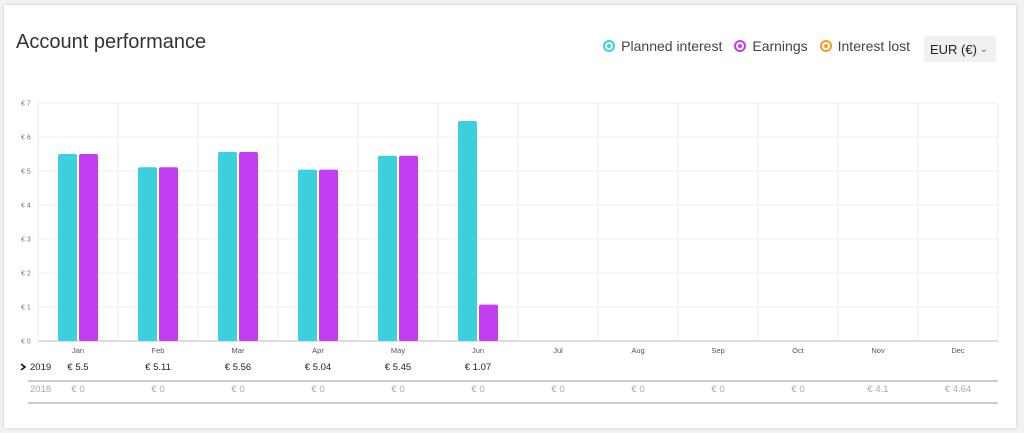 Image resolution: width=1024 pixels, height=433 pixels. Describe the element at coordinates (637, 350) in the screenshot. I see `x-tick-label: Aug` at that location.